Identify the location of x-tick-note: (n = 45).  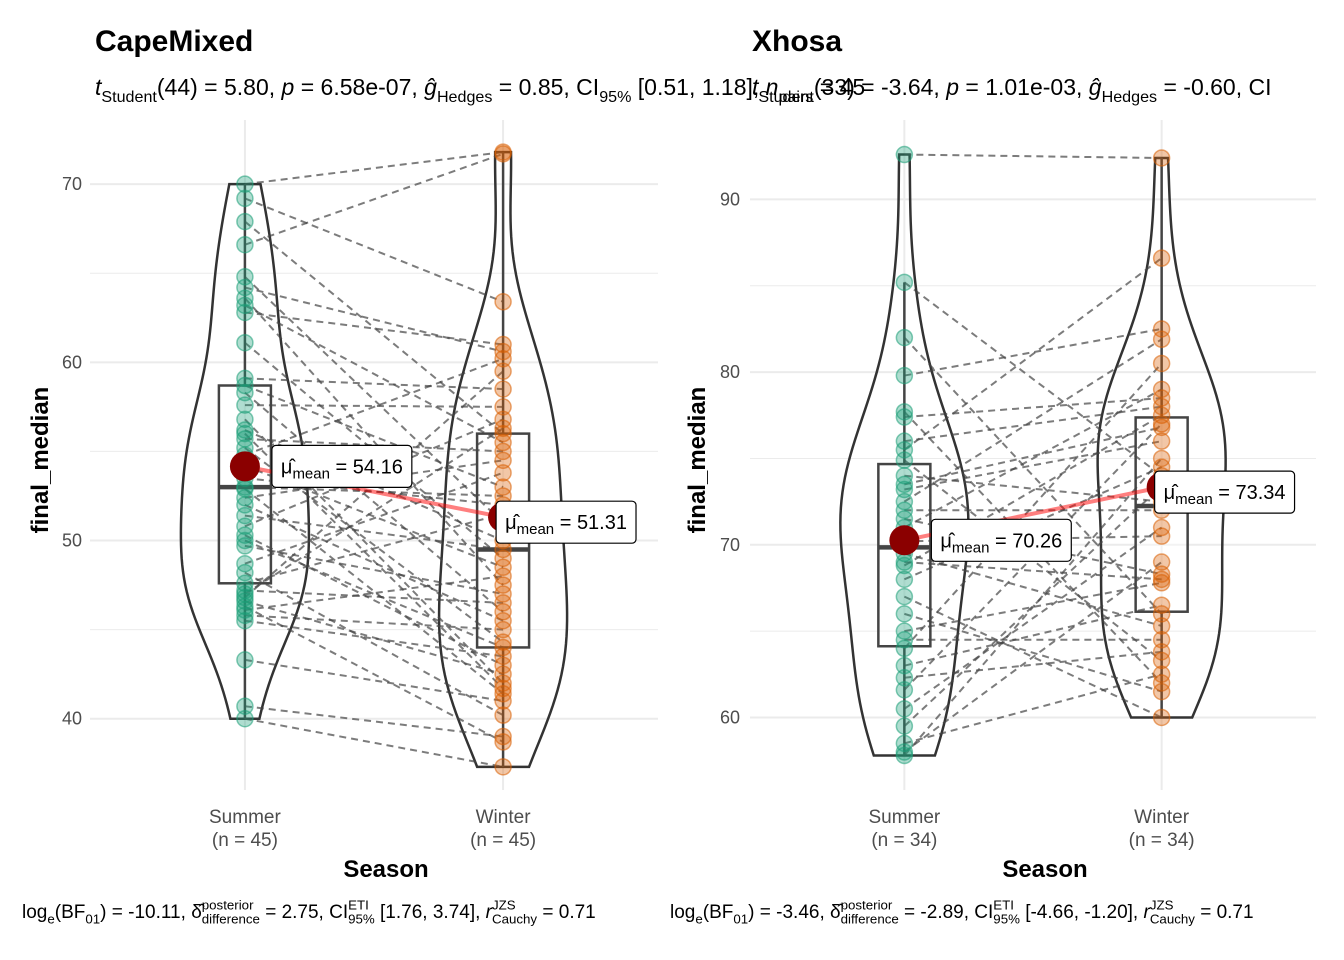
(503, 840).